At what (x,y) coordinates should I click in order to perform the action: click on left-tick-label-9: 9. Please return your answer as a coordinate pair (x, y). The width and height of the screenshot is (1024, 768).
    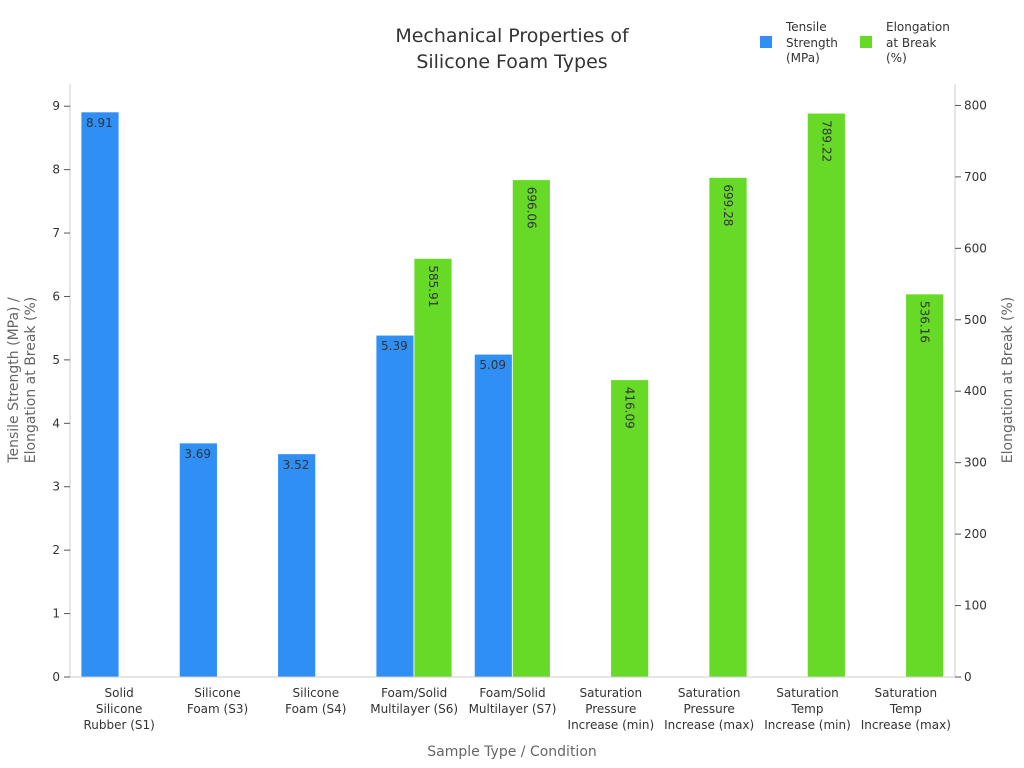
    Looking at the image, I should click on (56, 106).